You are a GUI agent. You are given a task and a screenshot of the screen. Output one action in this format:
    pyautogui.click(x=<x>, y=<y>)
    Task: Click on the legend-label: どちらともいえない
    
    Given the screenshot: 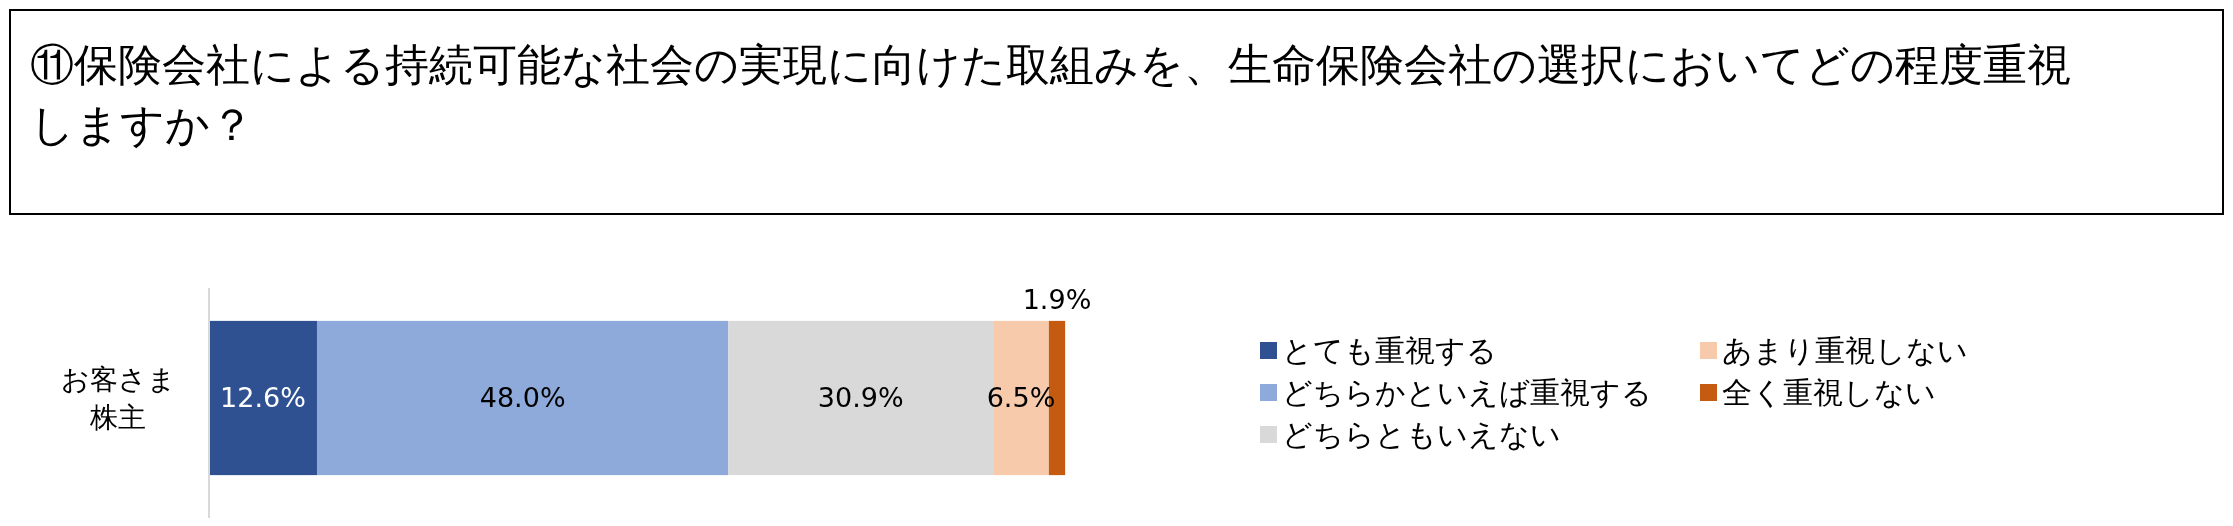 What is the action you would take?
    pyautogui.click(x=1421, y=434)
    